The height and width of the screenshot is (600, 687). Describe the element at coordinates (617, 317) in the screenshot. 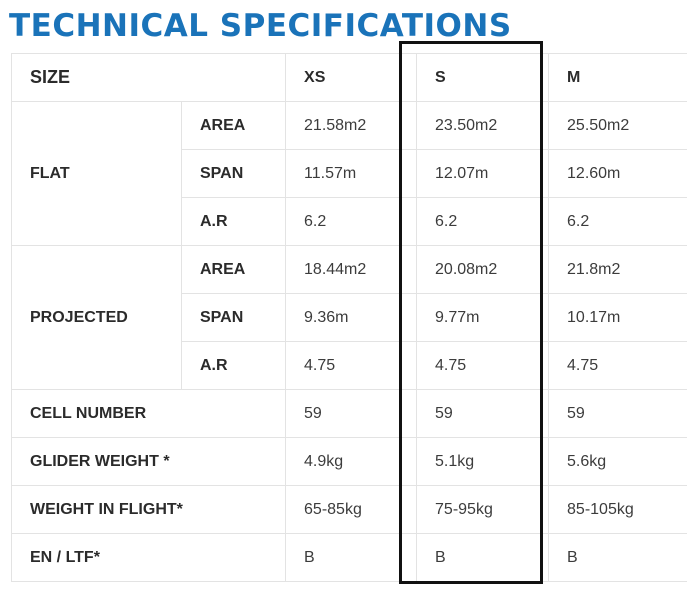

I see `table-cell: 10.17m` at that location.